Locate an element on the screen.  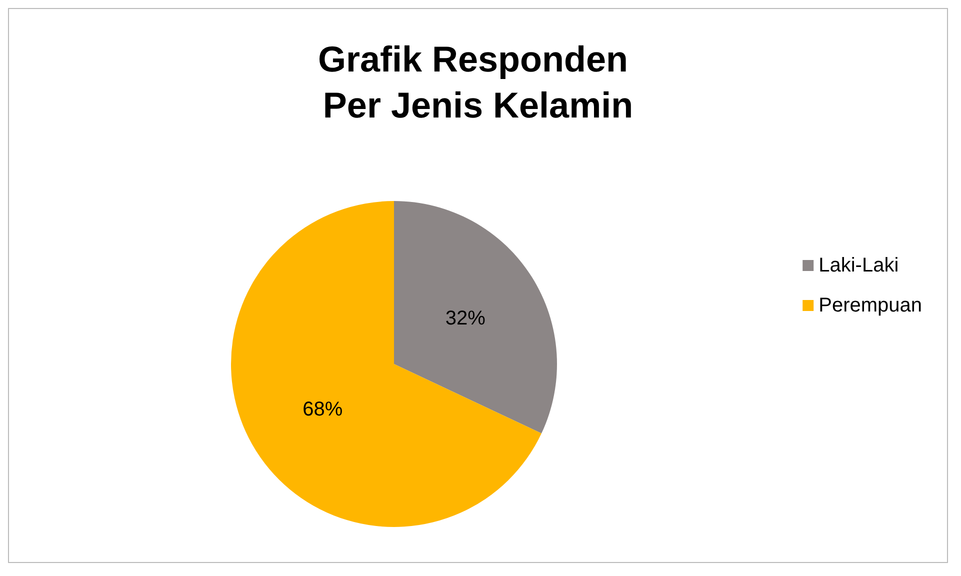
legend-label: Perempuan is located at coordinates (870, 305).